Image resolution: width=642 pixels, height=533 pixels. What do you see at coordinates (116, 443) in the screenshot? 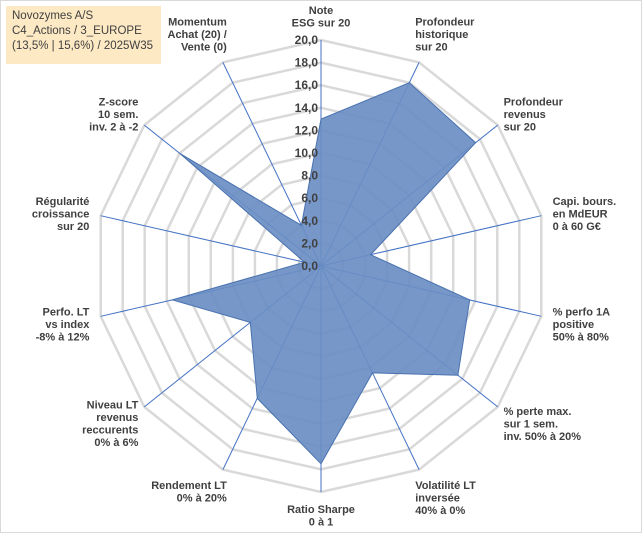
I see `axis-label-line: 0% à 6%` at bounding box center [116, 443].